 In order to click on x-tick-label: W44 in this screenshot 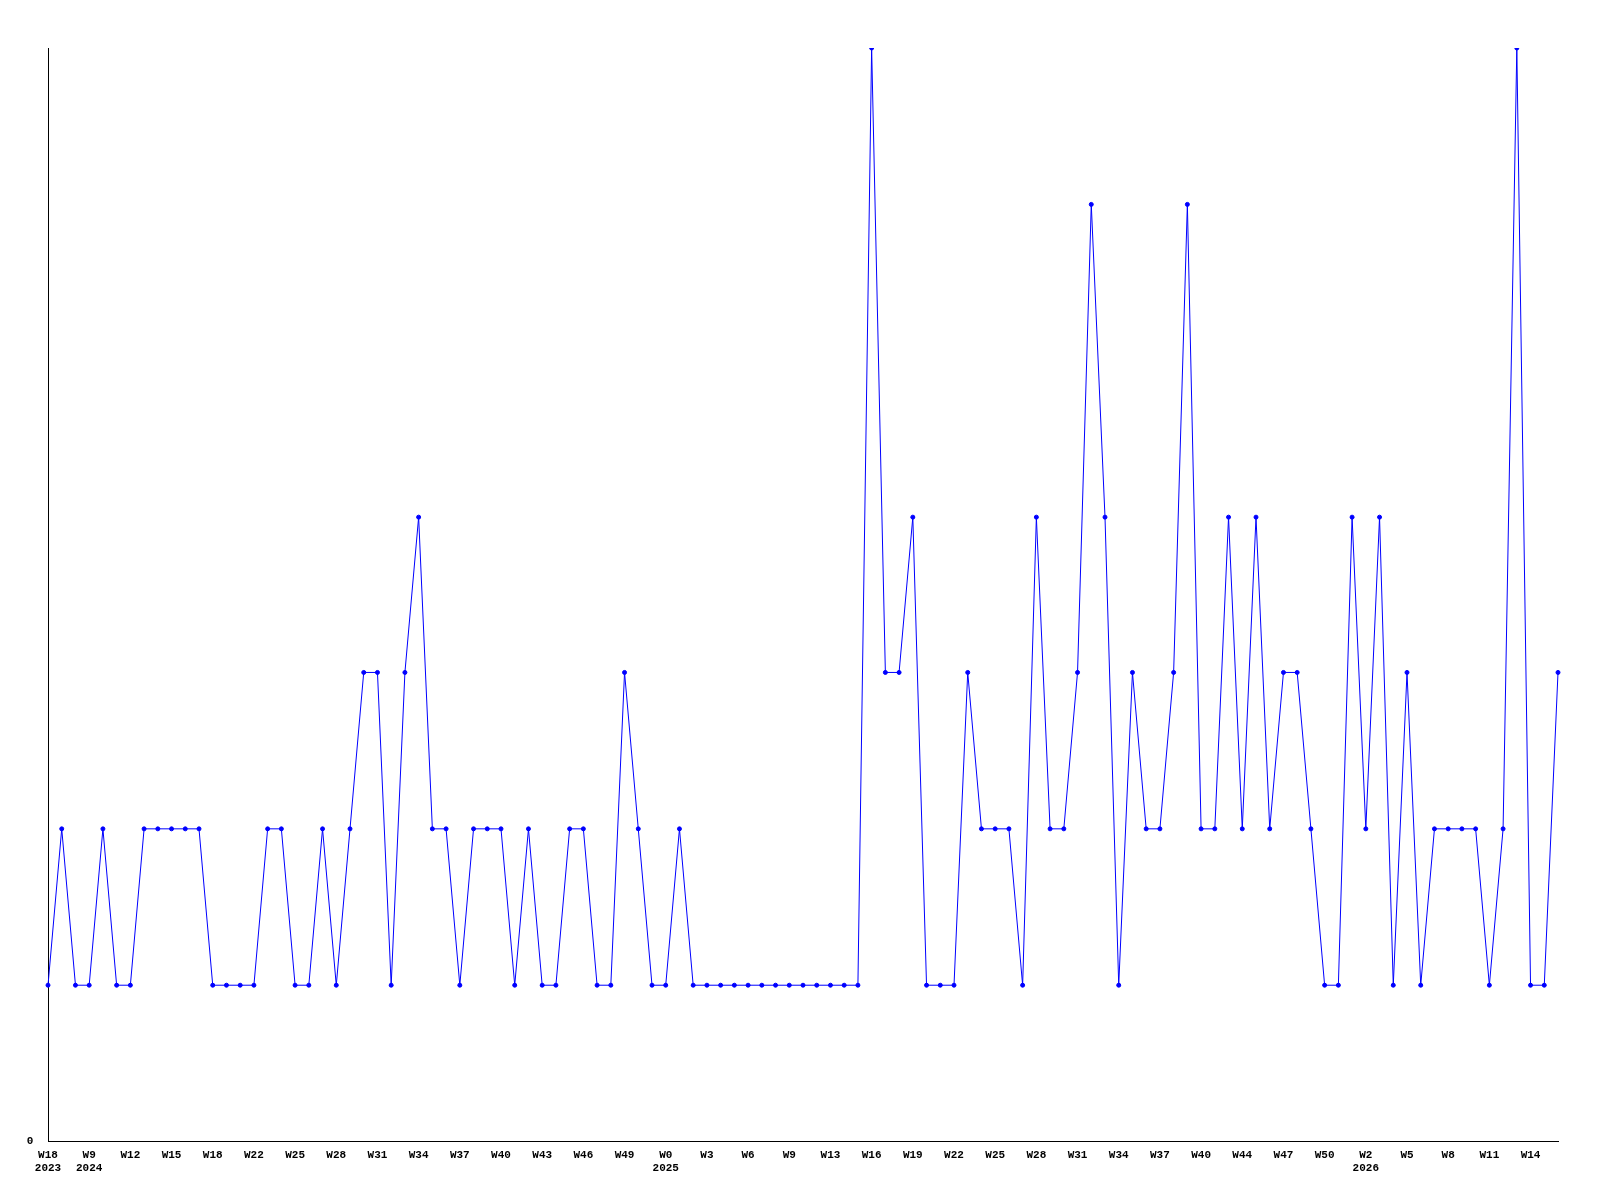, I will do `click(1242, 1154)`.